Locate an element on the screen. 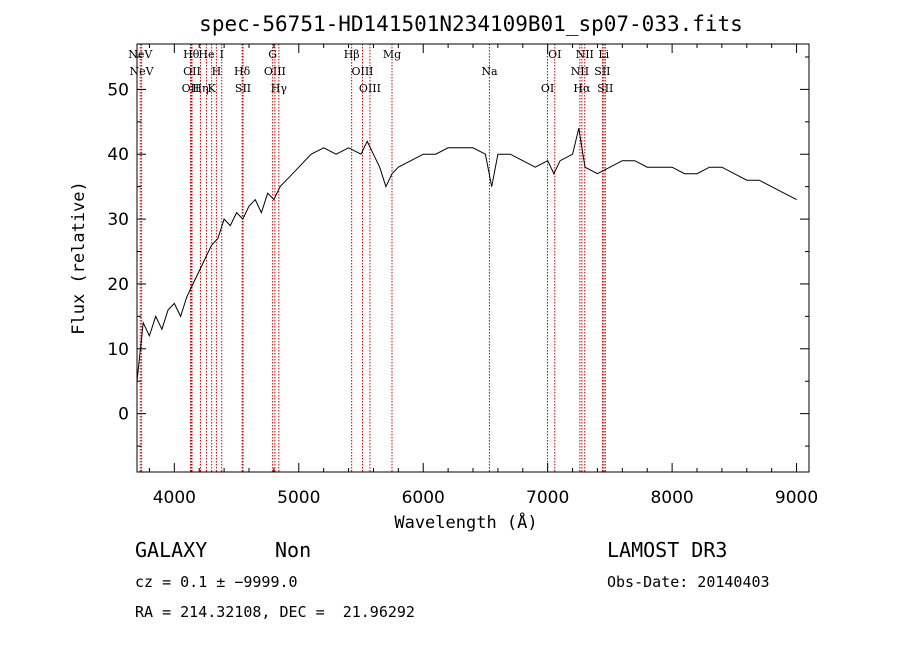 This screenshot has height=649, width=900. x-tick-label: 6000 is located at coordinates (423, 498).